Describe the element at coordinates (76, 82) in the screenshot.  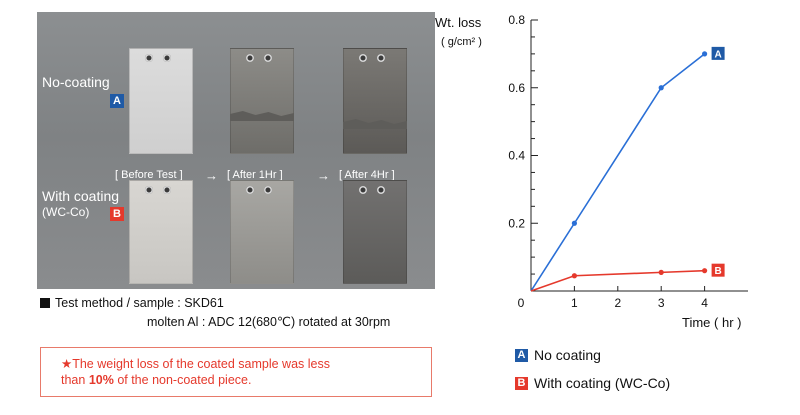
I see `no-coating-label: No-coating` at that location.